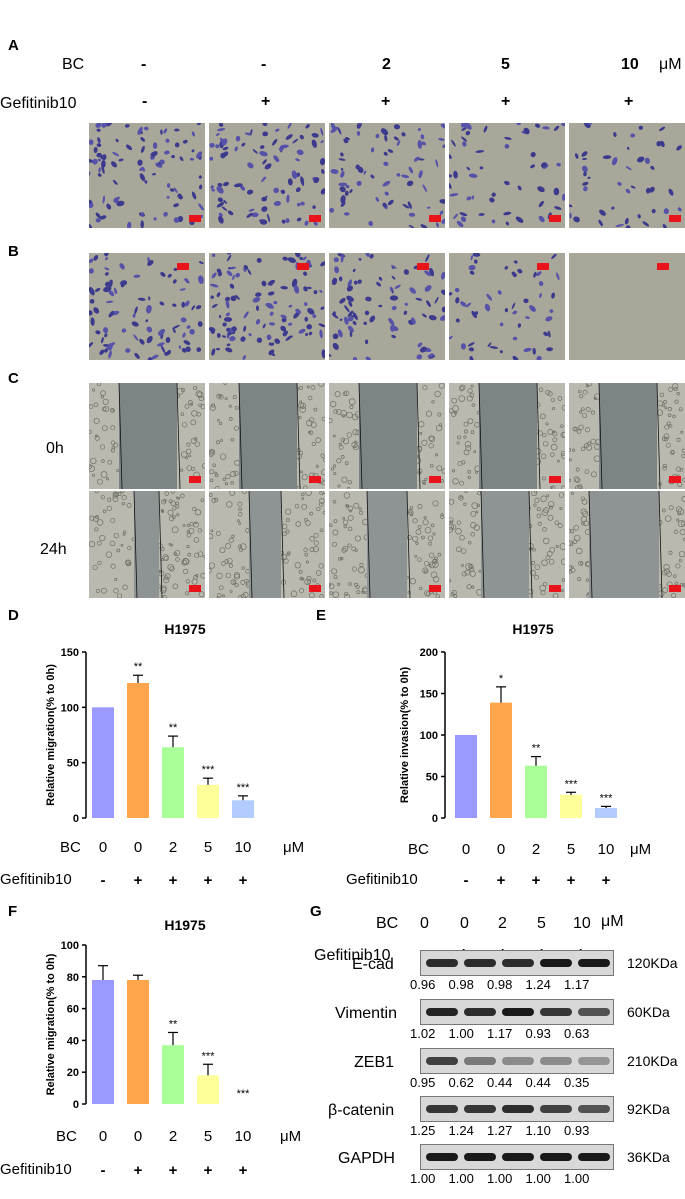 The image size is (685, 1199). I want to click on blot-size-label: 60KDa, so click(648, 1012).